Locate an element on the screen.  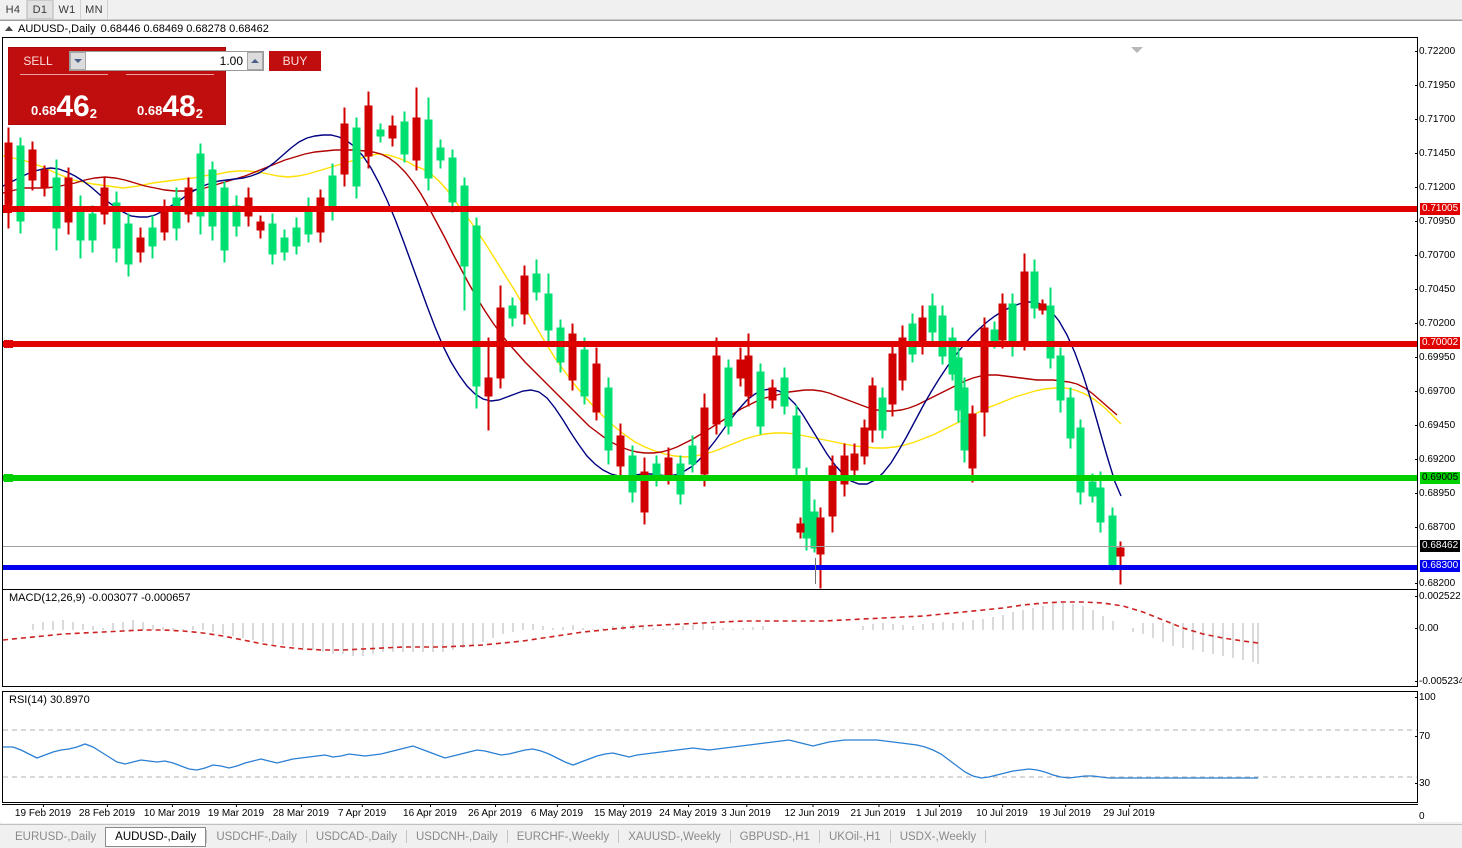
date-tick: 28 Mar 2019 is located at coordinates (301, 811).